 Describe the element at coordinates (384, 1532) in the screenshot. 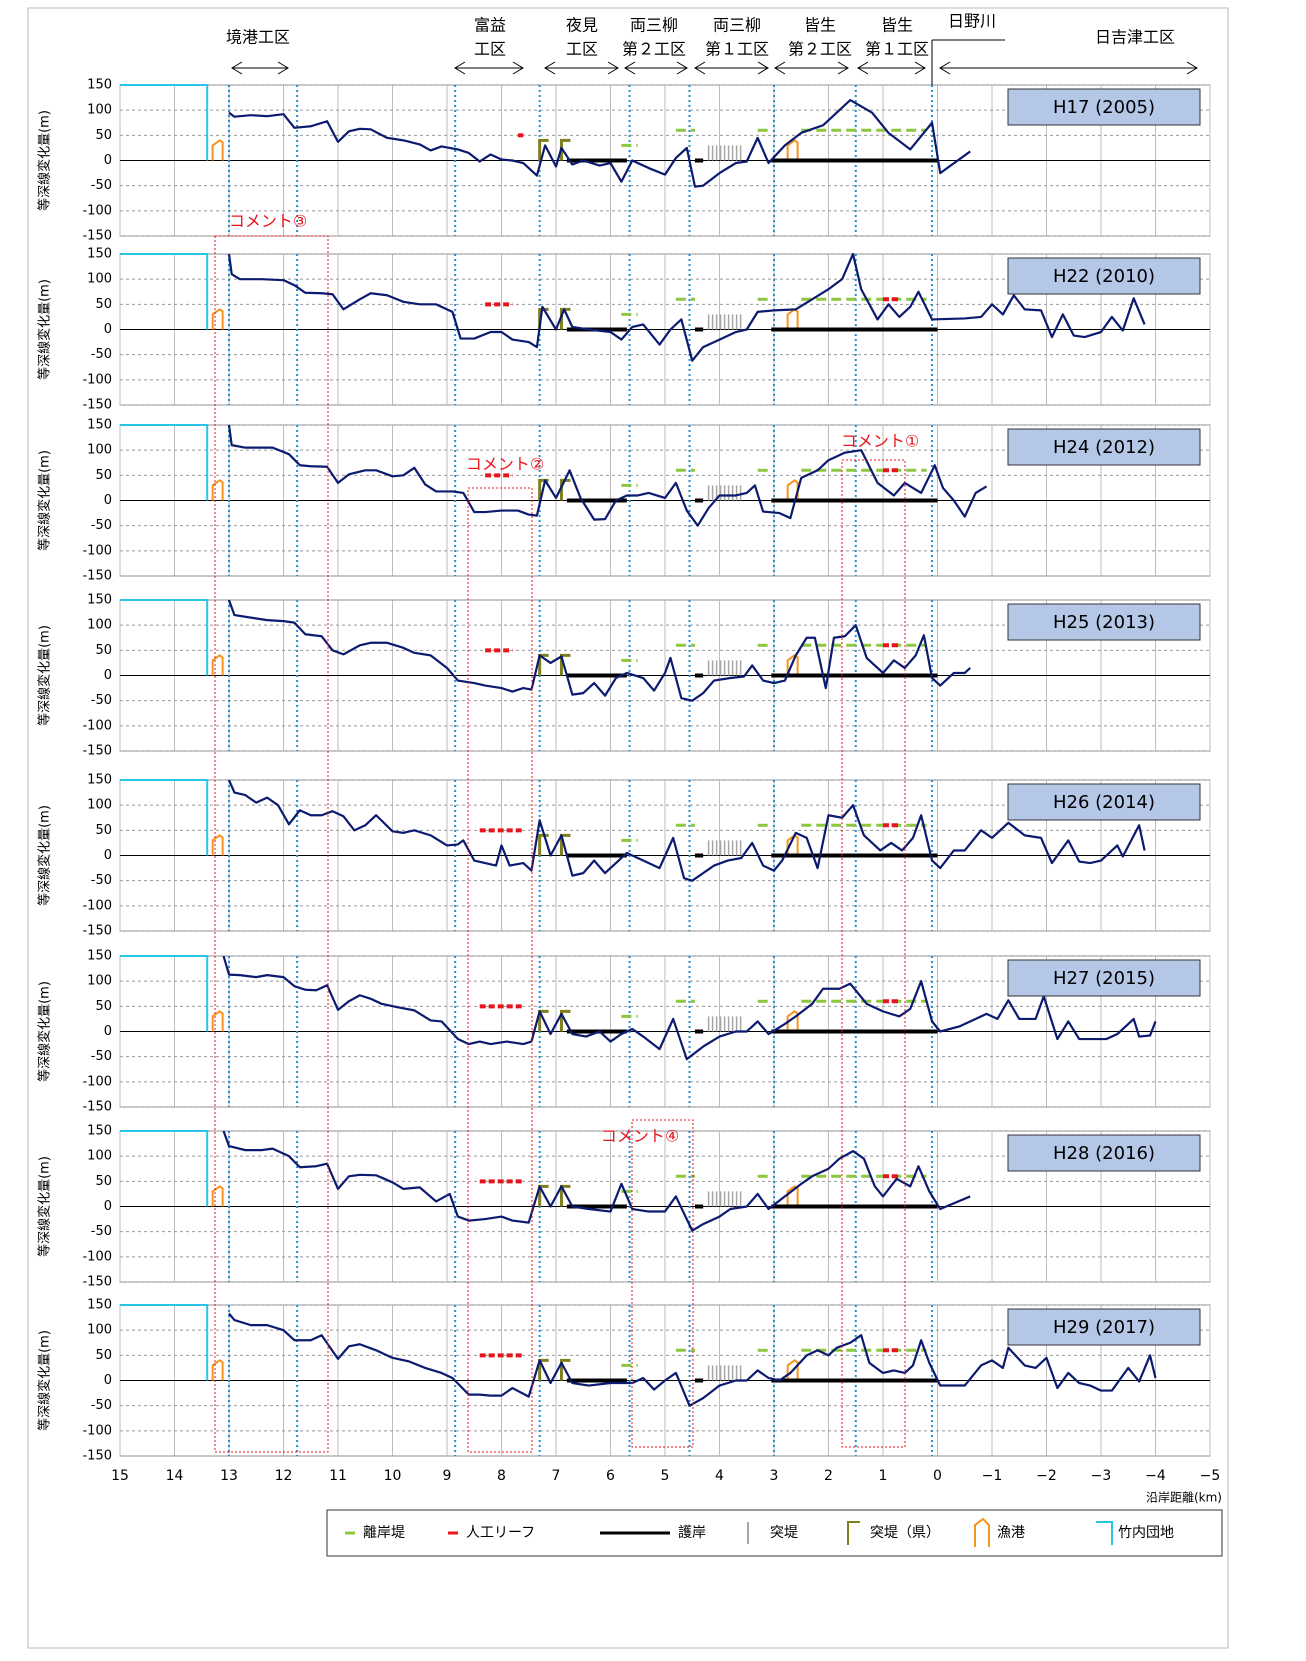

I see `legend-label: 離岸堤` at that location.